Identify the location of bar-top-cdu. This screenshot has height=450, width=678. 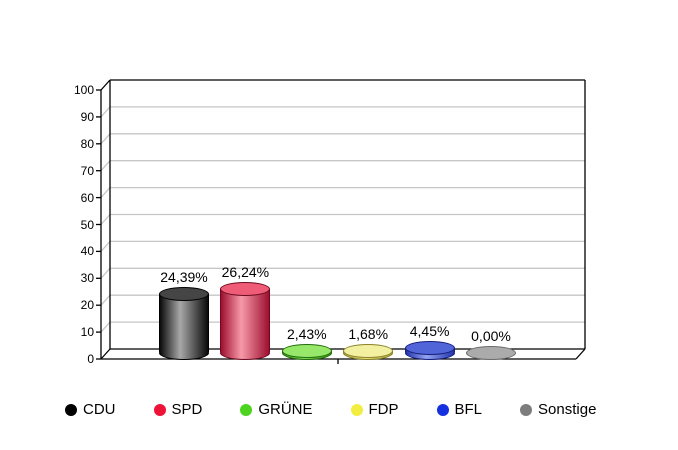
(184, 293).